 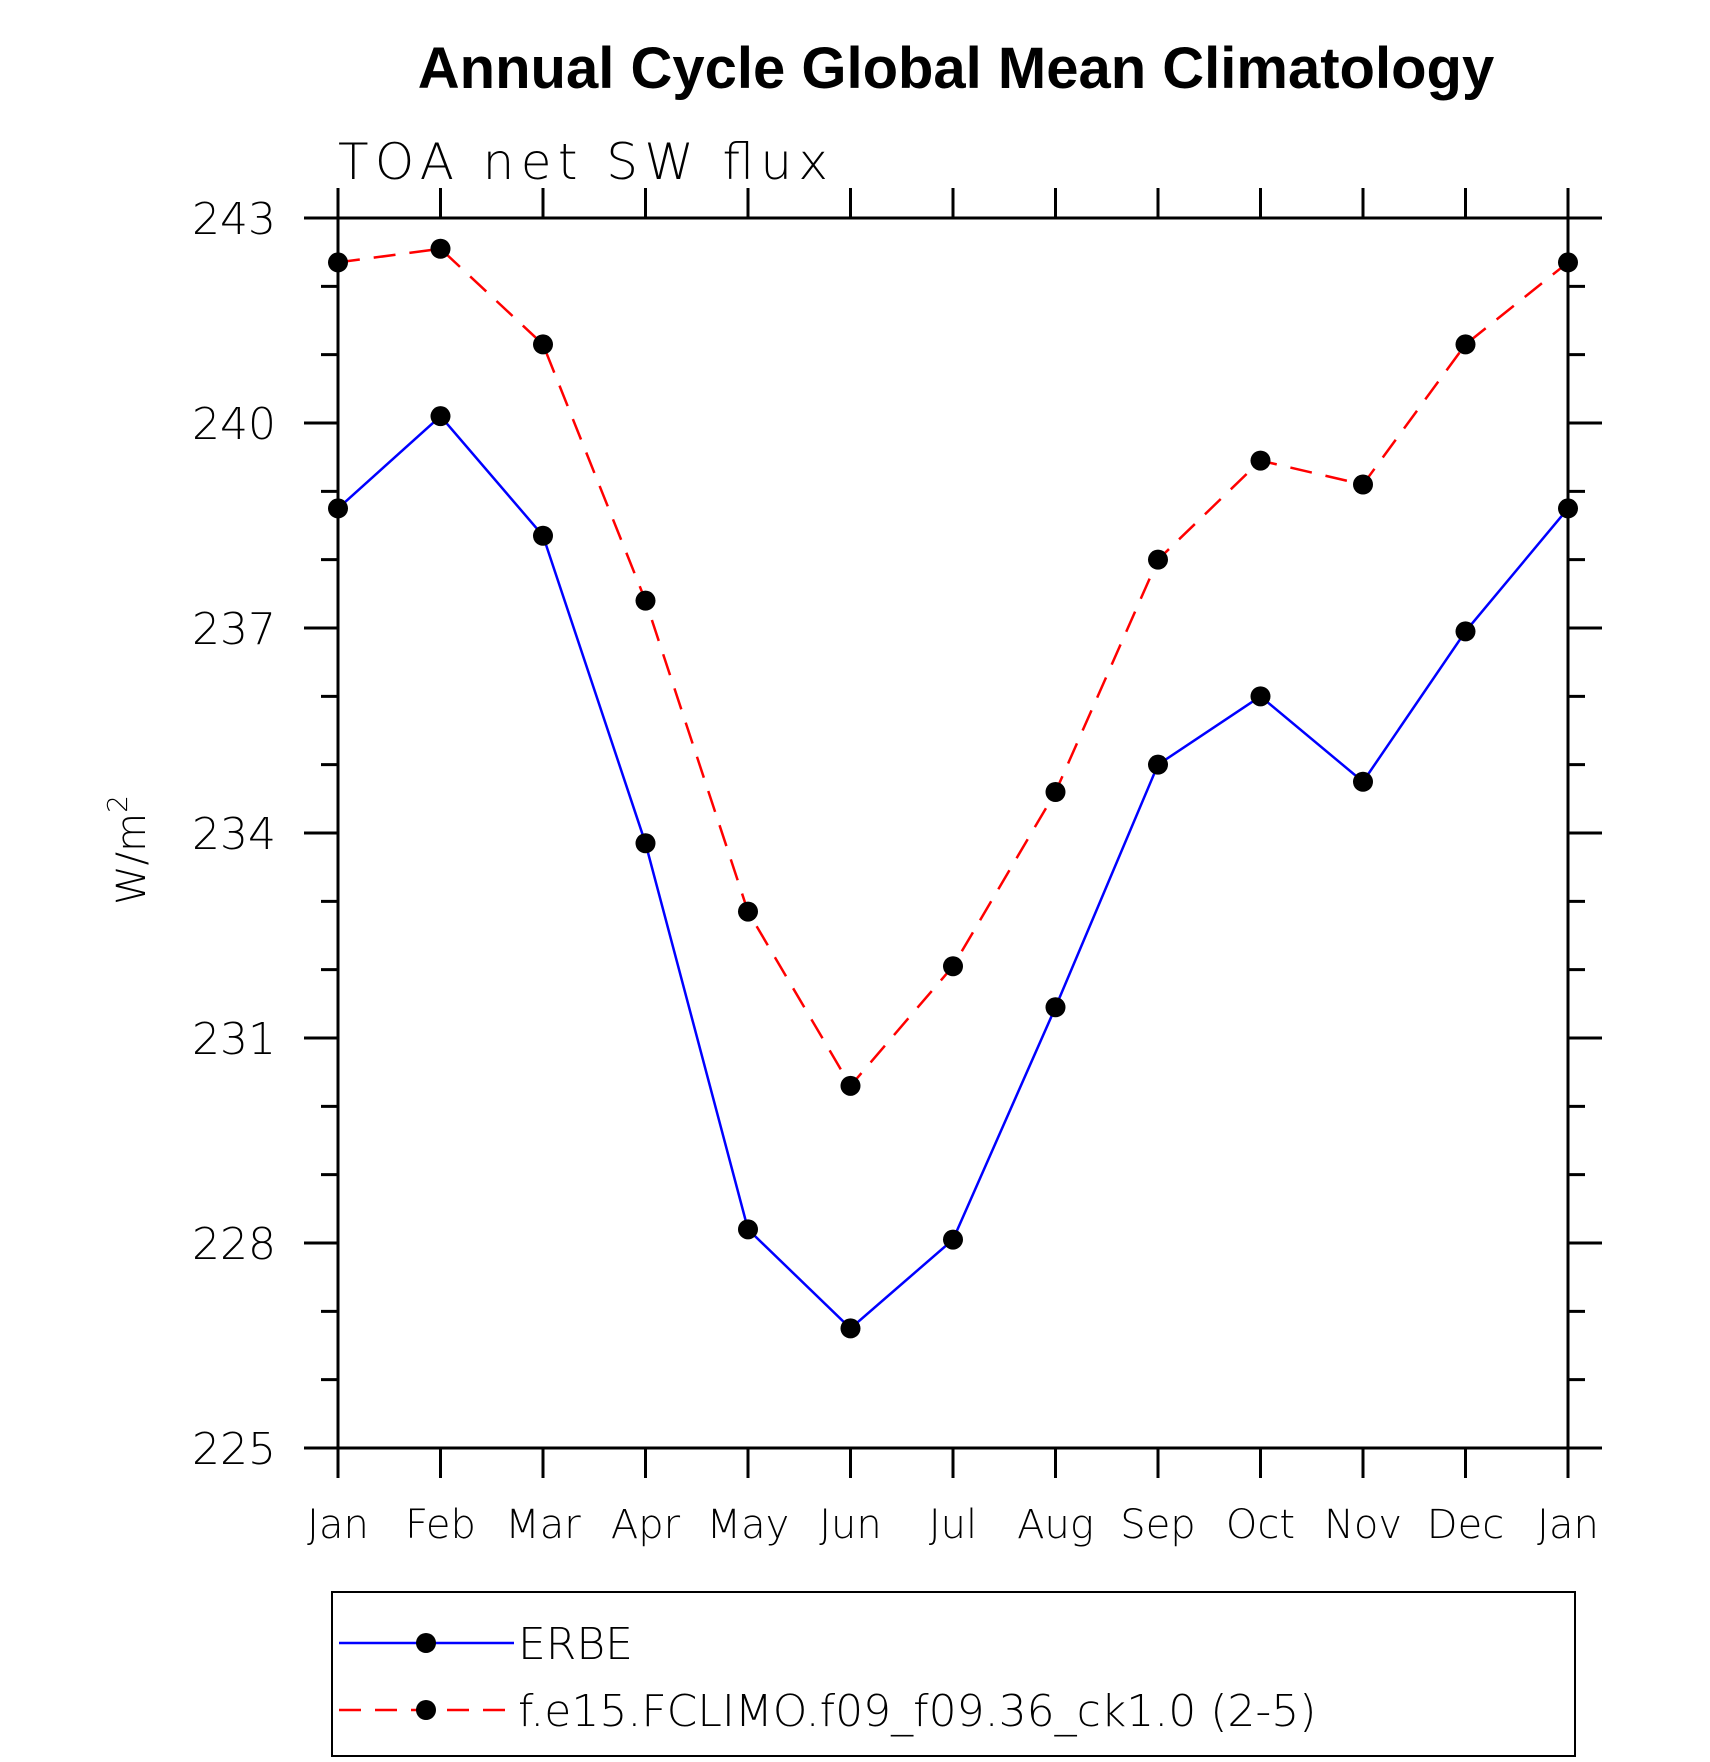 I want to click on x-tick-label: Nov, so click(x=1363, y=1525).